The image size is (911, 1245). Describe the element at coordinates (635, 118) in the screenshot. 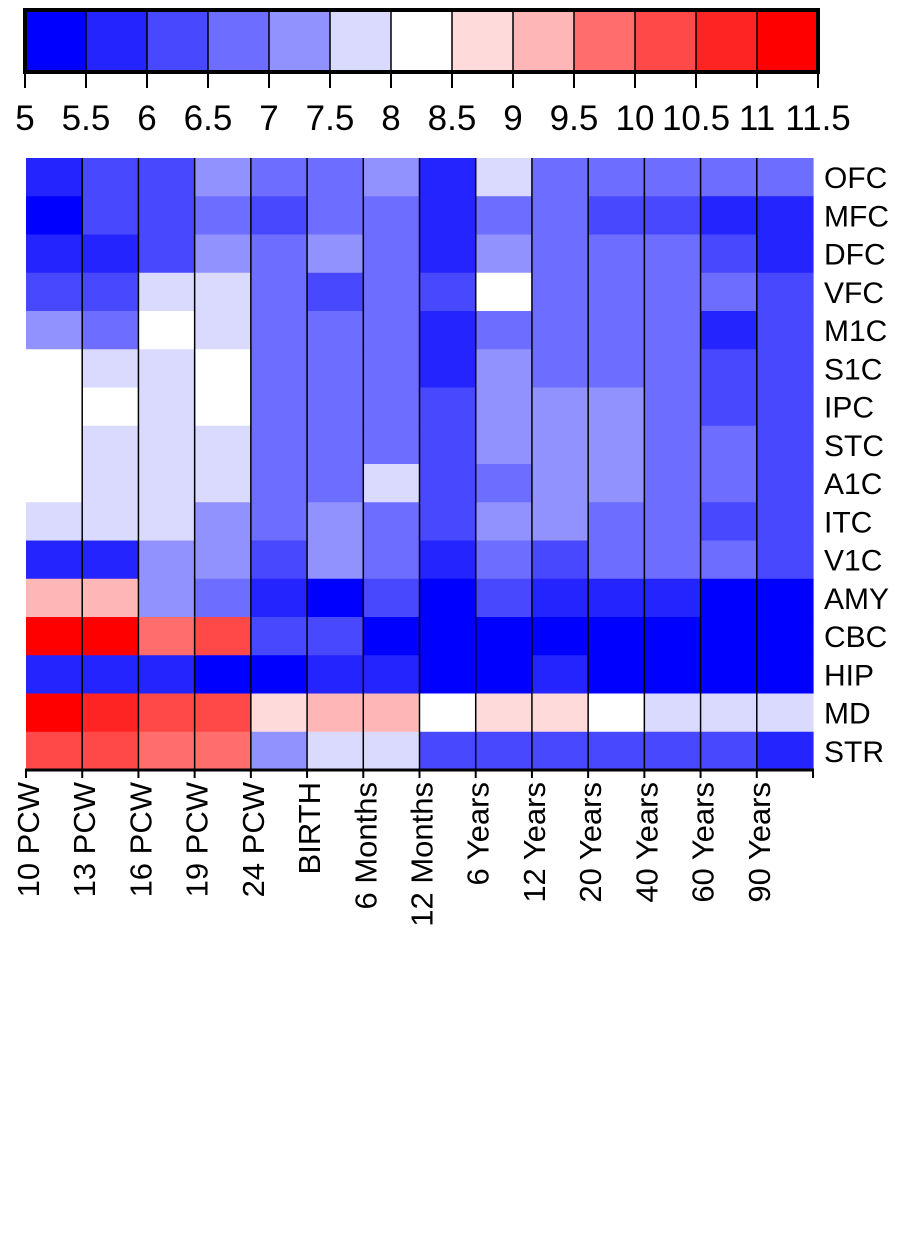

I see `colorbar-tick-label: 10` at that location.